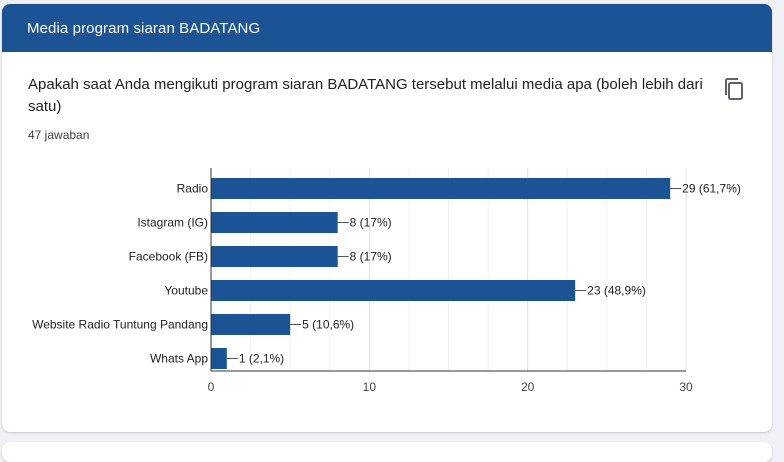  Describe the element at coordinates (387, 28) in the screenshot. I see `section-header: Media program siaran BADATANG` at that location.